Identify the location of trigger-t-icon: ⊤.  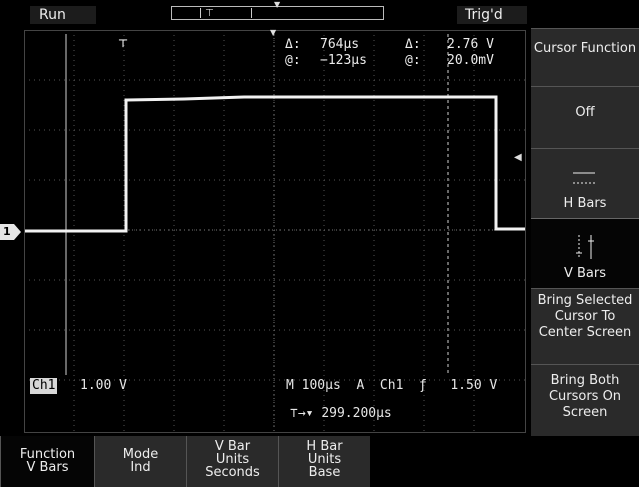
(123, 43).